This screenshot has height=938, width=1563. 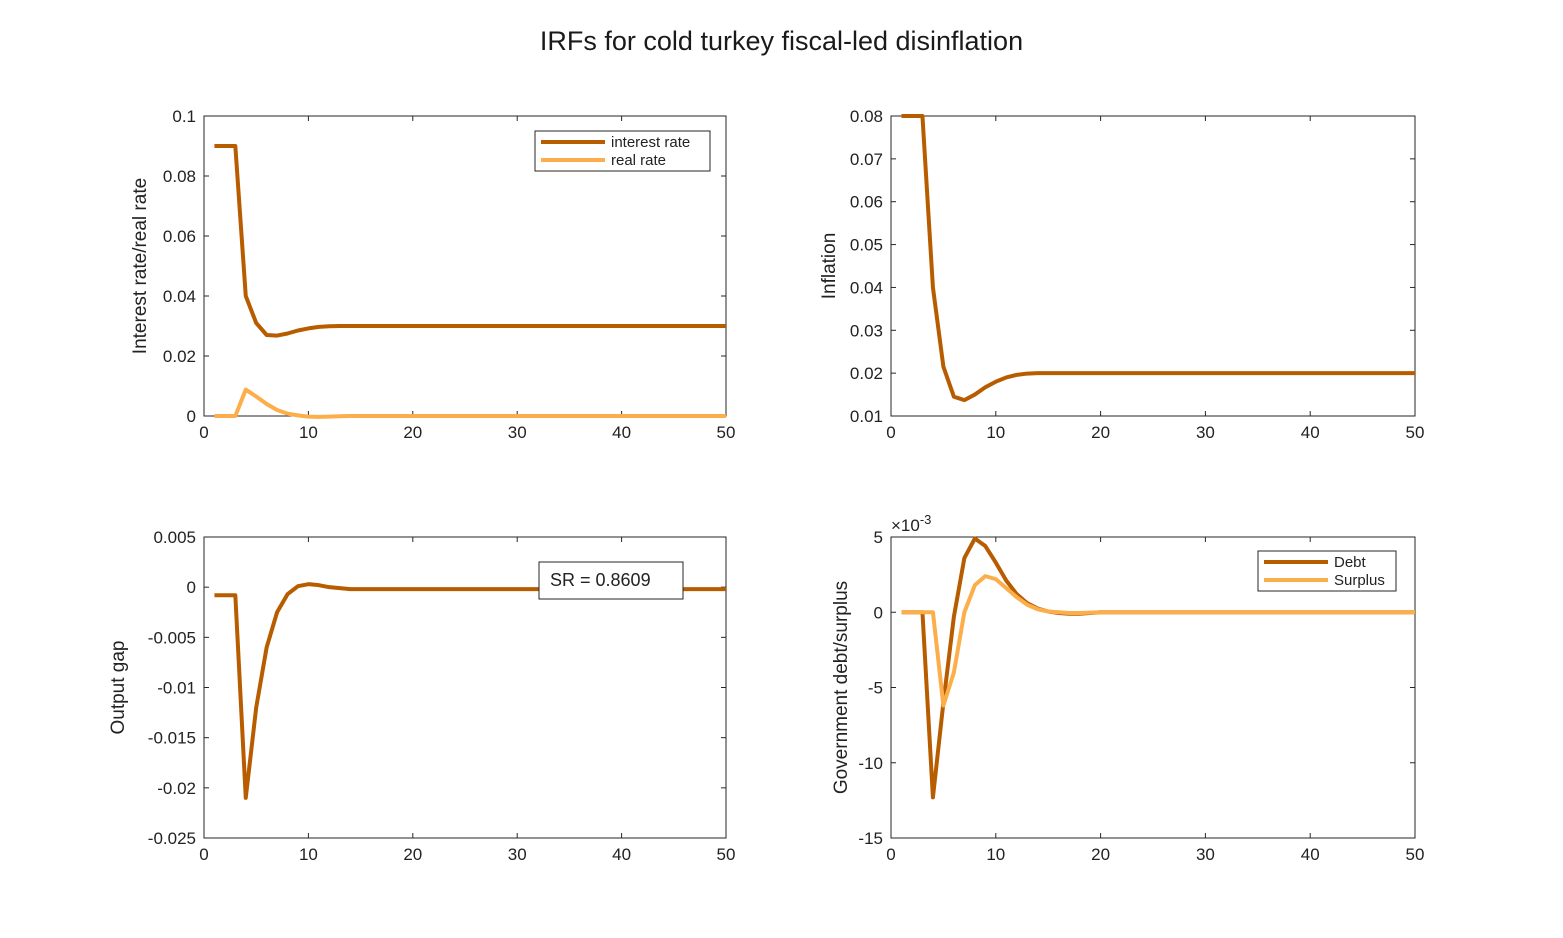 I want to click on legend-entry-label: Debt, so click(x=1350, y=562).